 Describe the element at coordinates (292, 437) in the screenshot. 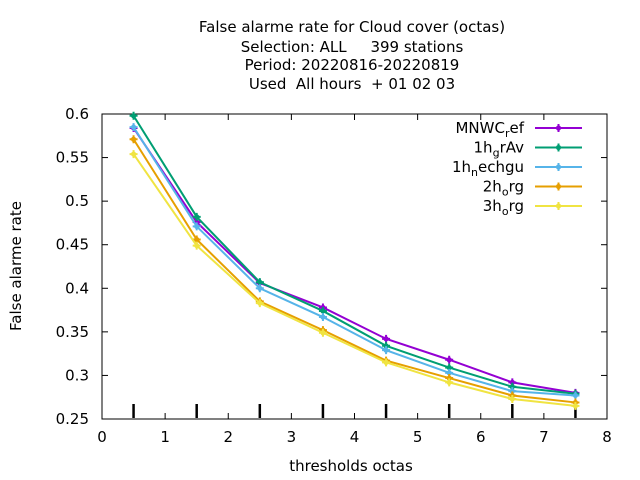

I see `x-tick-label: 3` at that location.